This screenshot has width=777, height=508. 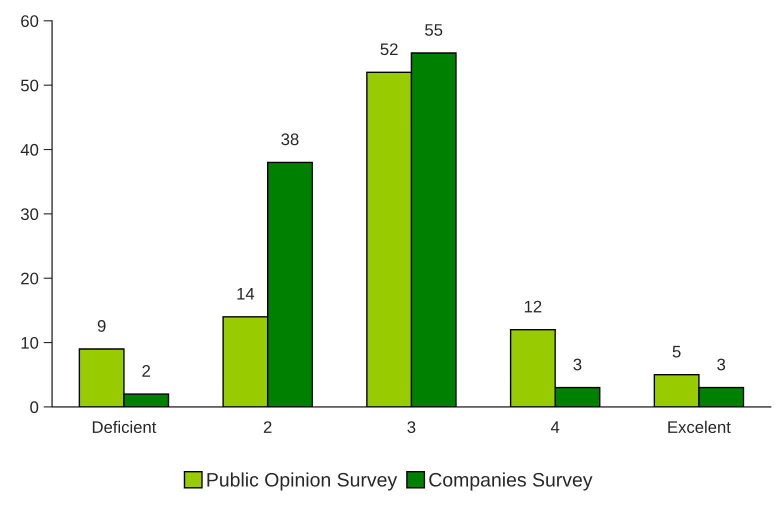 I want to click on y-tick-label: 0, so click(x=34, y=407).